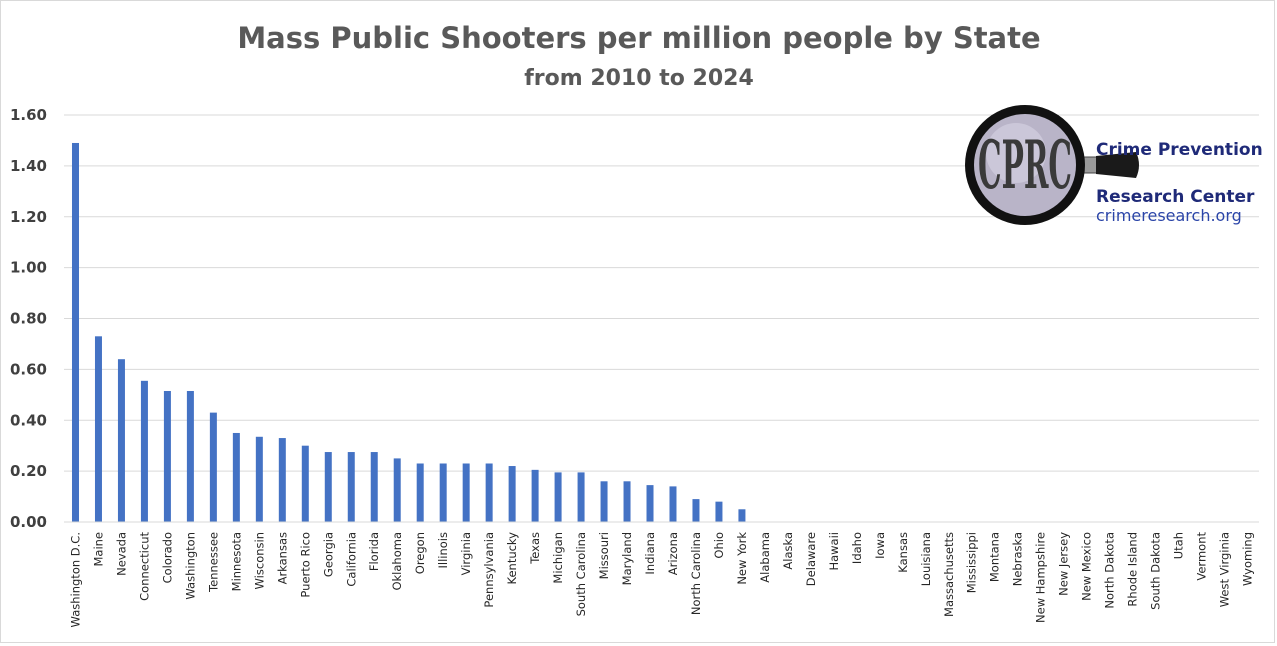  Describe the element at coordinates (742, 558) in the screenshot. I see `x-tick-label: New York` at that location.